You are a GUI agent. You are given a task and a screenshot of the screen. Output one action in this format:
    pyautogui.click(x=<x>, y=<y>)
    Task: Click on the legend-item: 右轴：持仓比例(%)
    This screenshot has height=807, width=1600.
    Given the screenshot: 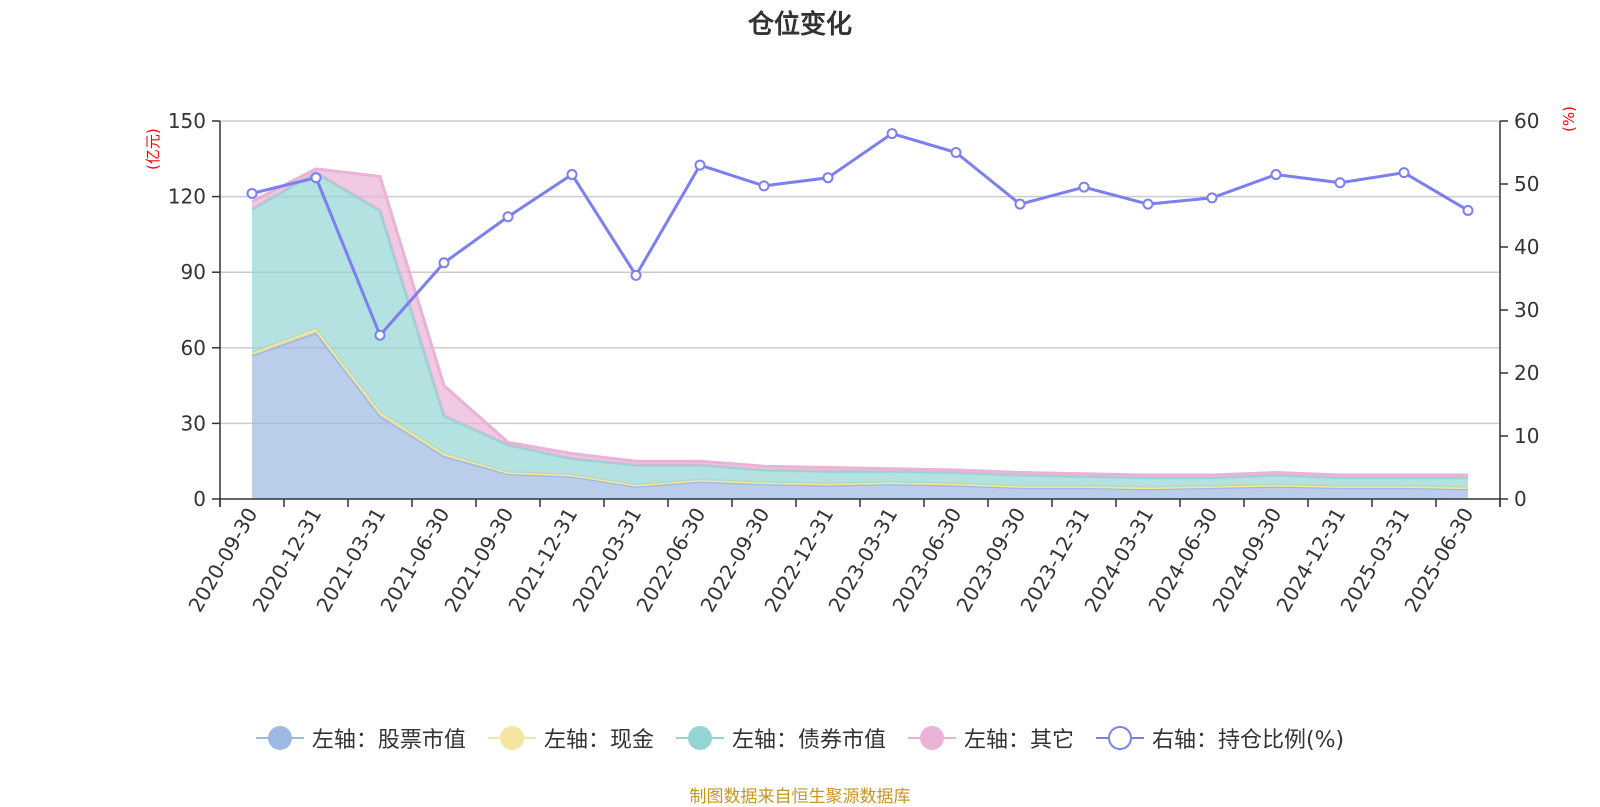 What is the action you would take?
    pyautogui.click(x=1220, y=738)
    